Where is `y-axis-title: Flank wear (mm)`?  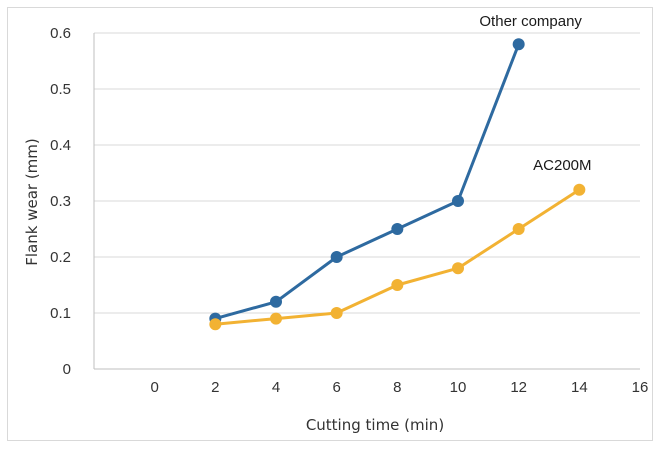 y-axis-title: Flank wear (mm) is located at coordinates (32, 202).